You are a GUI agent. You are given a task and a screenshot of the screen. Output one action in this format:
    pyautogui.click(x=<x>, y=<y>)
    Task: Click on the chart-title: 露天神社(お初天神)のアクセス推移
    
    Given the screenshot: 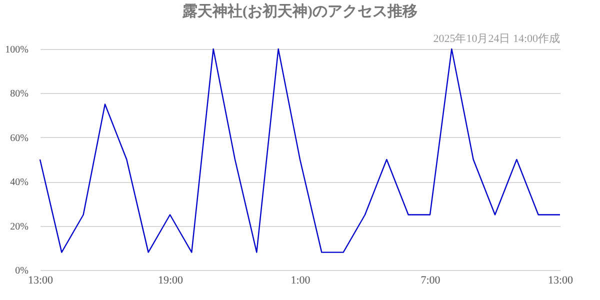 What is the action you would take?
    pyautogui.click(x=300, y=11)
    